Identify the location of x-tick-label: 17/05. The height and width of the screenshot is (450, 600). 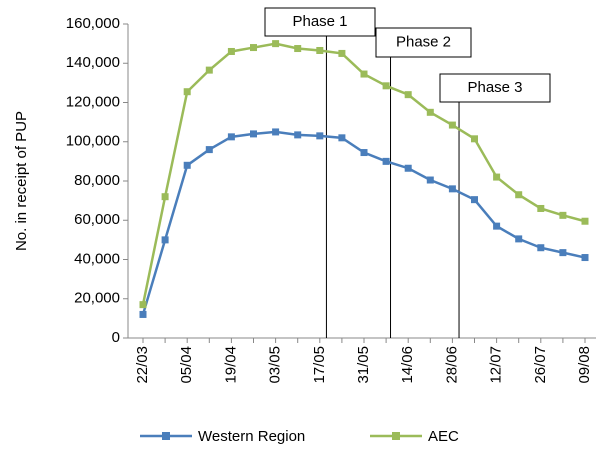
(319, 365).